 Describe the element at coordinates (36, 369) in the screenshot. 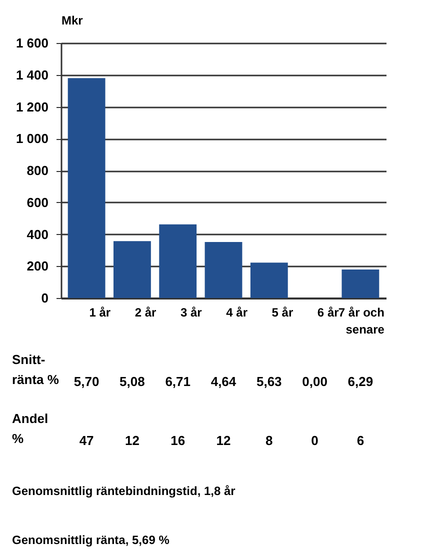

I see `text: Snitt- ränta %` at that location.